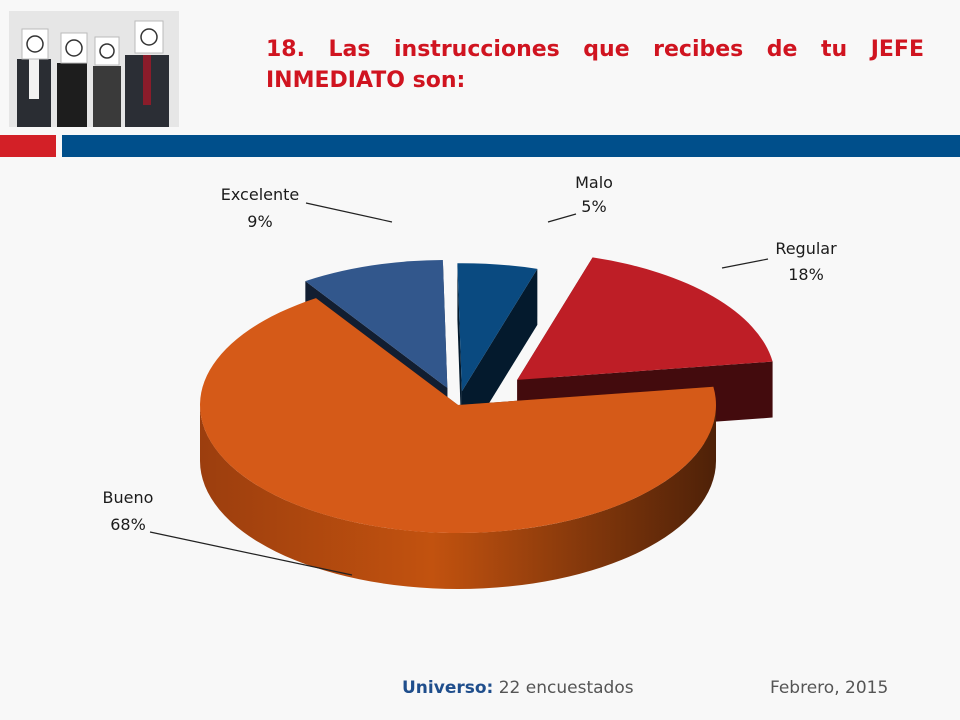 The image size is (960, 720). What do you see at coordinates (376, 323) in the screenshot?
I see `pie-slice-excelente-top` at bounding box center [376, 323].